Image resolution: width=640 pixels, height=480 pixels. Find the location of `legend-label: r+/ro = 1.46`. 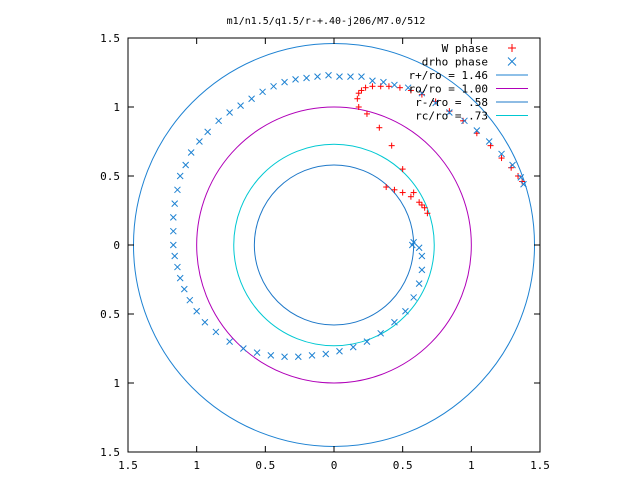

legend-label: r+/ro = 1.46 is located at coordinates (448, 75).